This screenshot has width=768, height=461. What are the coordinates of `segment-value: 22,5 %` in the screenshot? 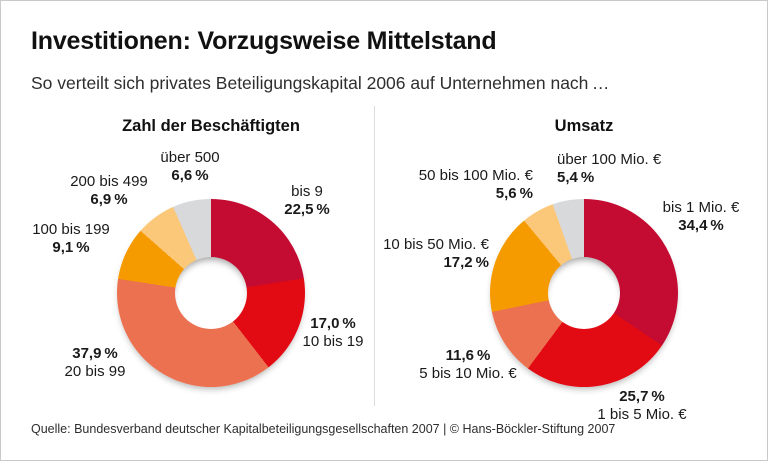 It's located at (307, 209).